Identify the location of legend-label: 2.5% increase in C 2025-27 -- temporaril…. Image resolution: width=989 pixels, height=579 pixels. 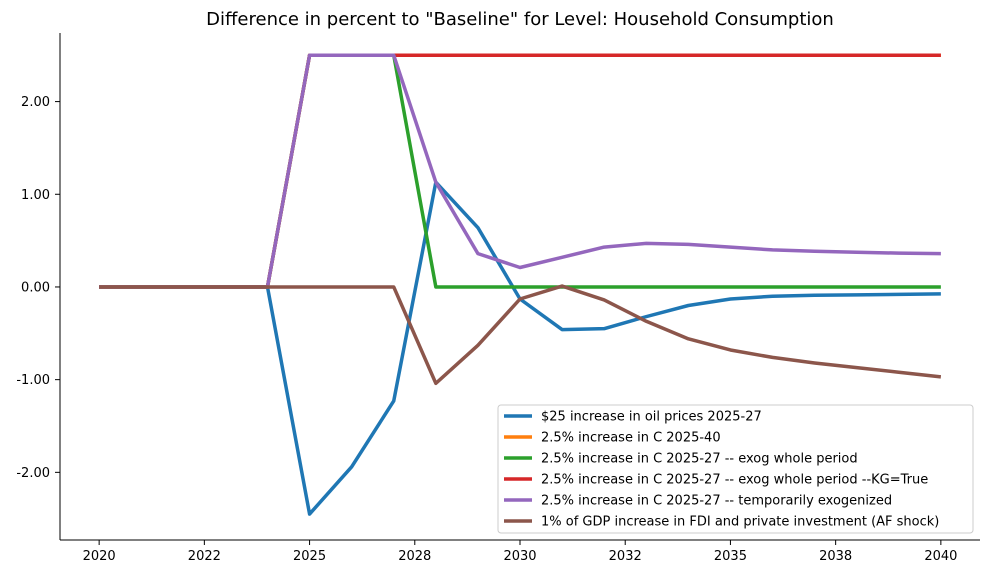
(716, 501).